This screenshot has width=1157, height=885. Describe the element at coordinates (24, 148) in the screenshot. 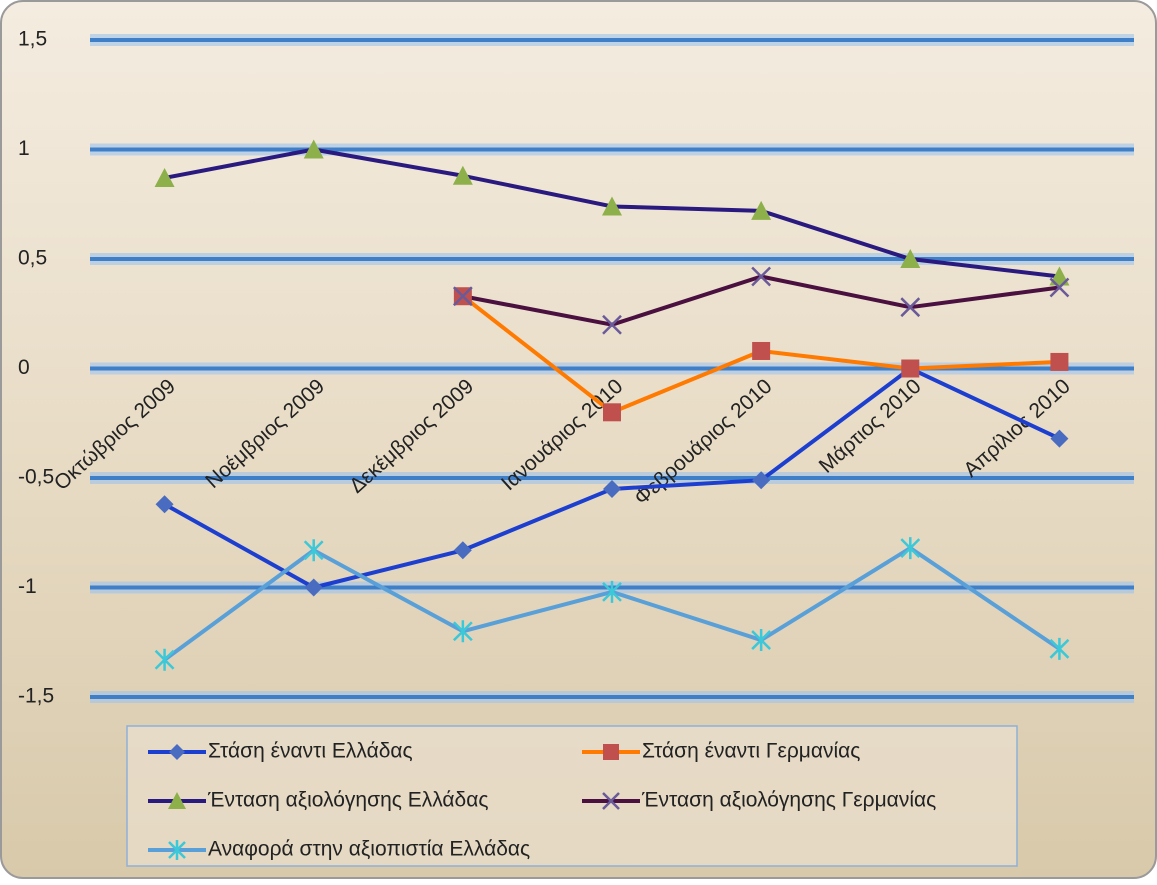

I see `y-tick-label: 1` at that location.